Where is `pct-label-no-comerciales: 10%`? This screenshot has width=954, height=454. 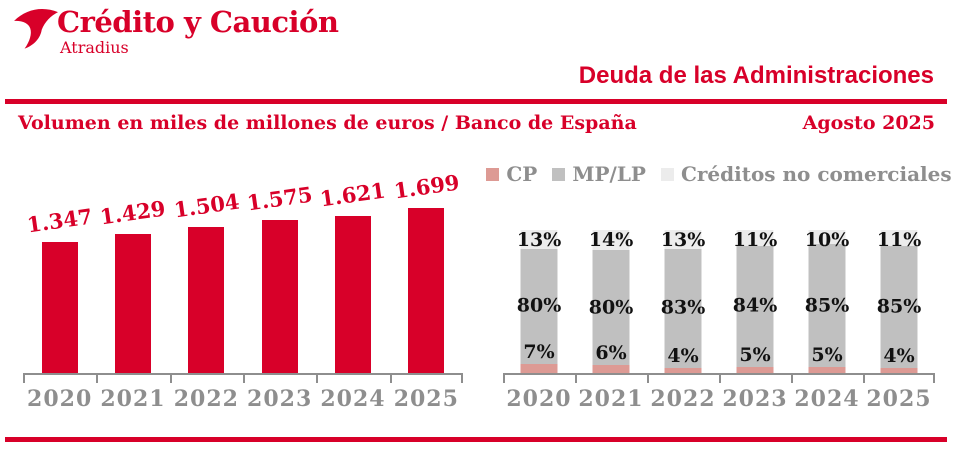 pct-label-no-comerciales: 10% is located at coordinates (827, 240).